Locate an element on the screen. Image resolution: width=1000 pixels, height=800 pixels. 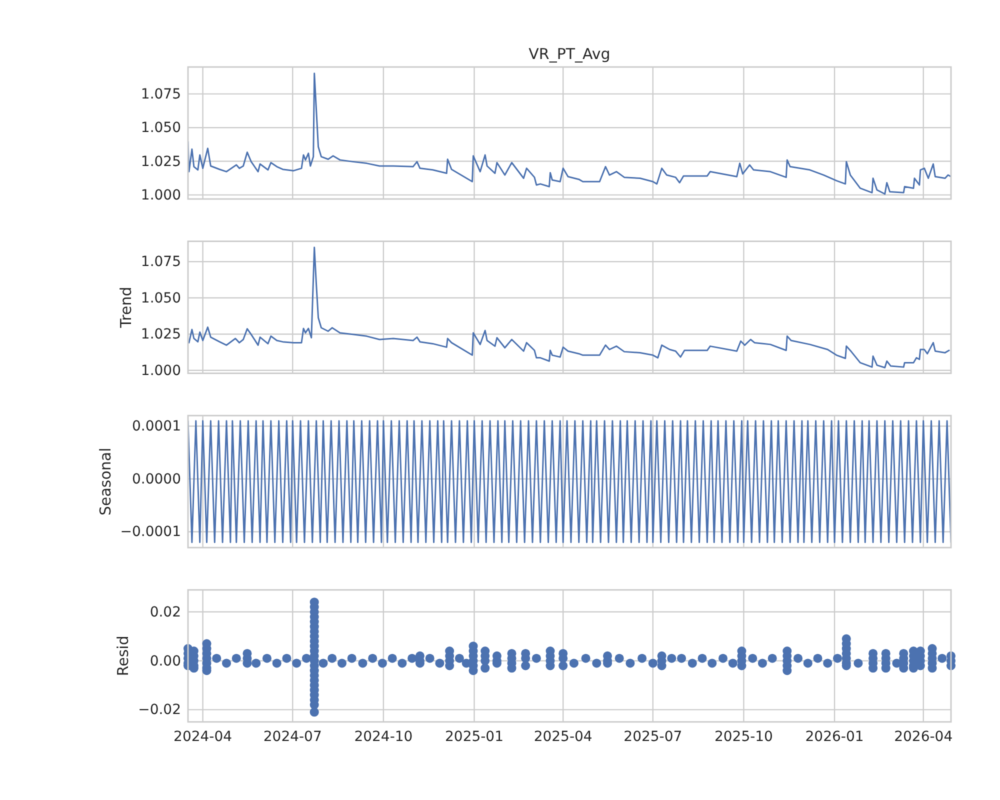
y-axis-title: Resid is located at coordinates (123, 656).